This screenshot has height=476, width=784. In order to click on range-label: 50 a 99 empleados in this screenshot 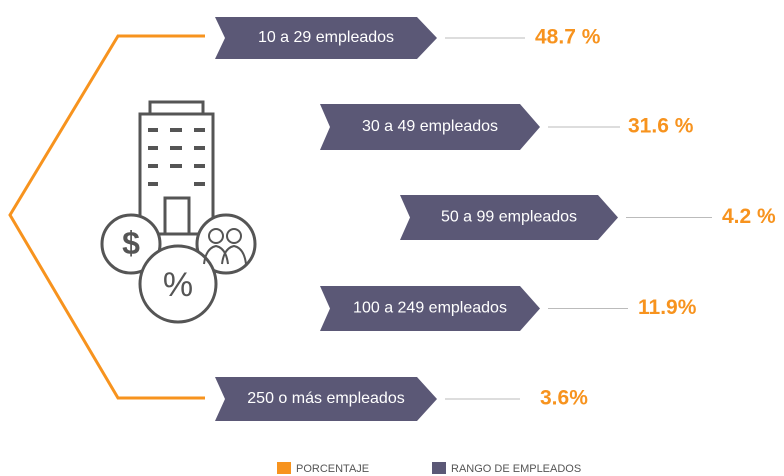, I will do `click(509, 217)`.